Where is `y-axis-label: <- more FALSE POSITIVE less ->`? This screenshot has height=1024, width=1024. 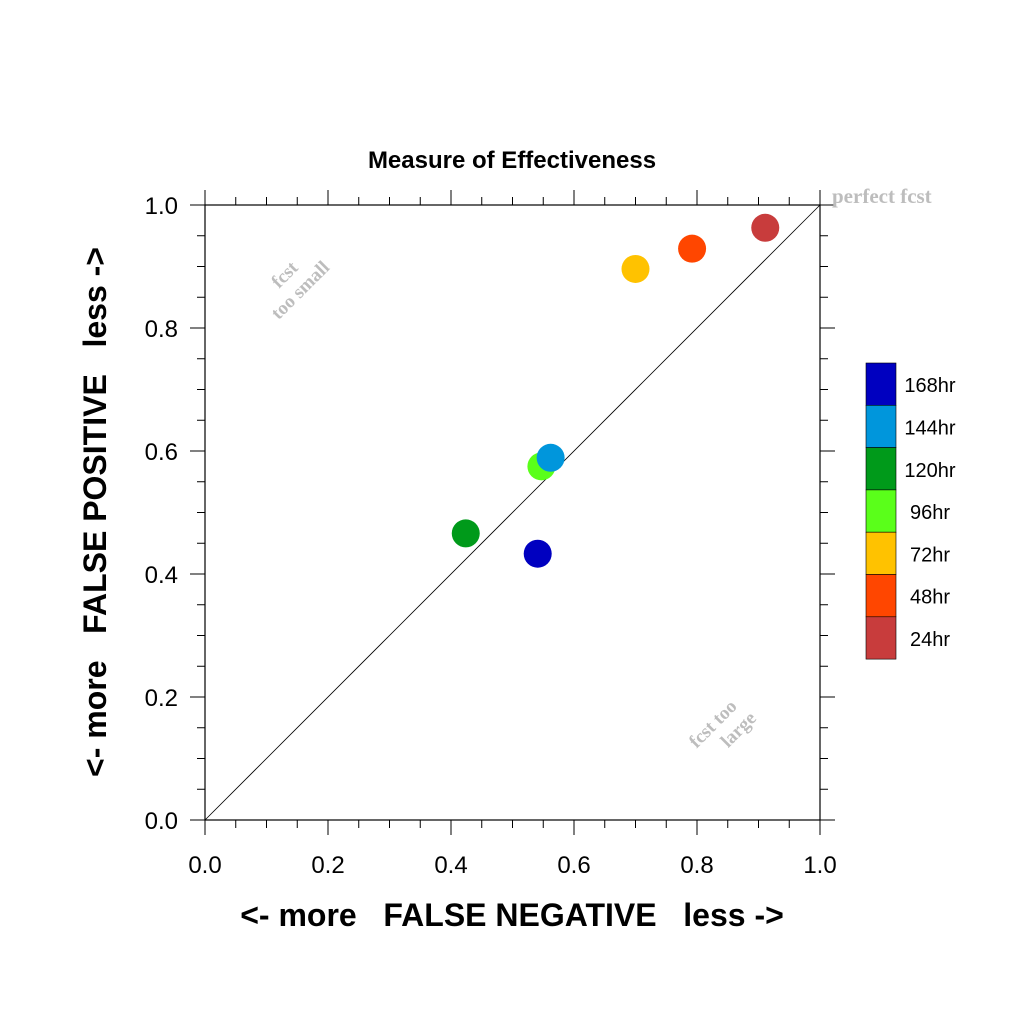 y-axis-label: <- more FALSE POSITIVE less -> is located at coordinates (95, 512).